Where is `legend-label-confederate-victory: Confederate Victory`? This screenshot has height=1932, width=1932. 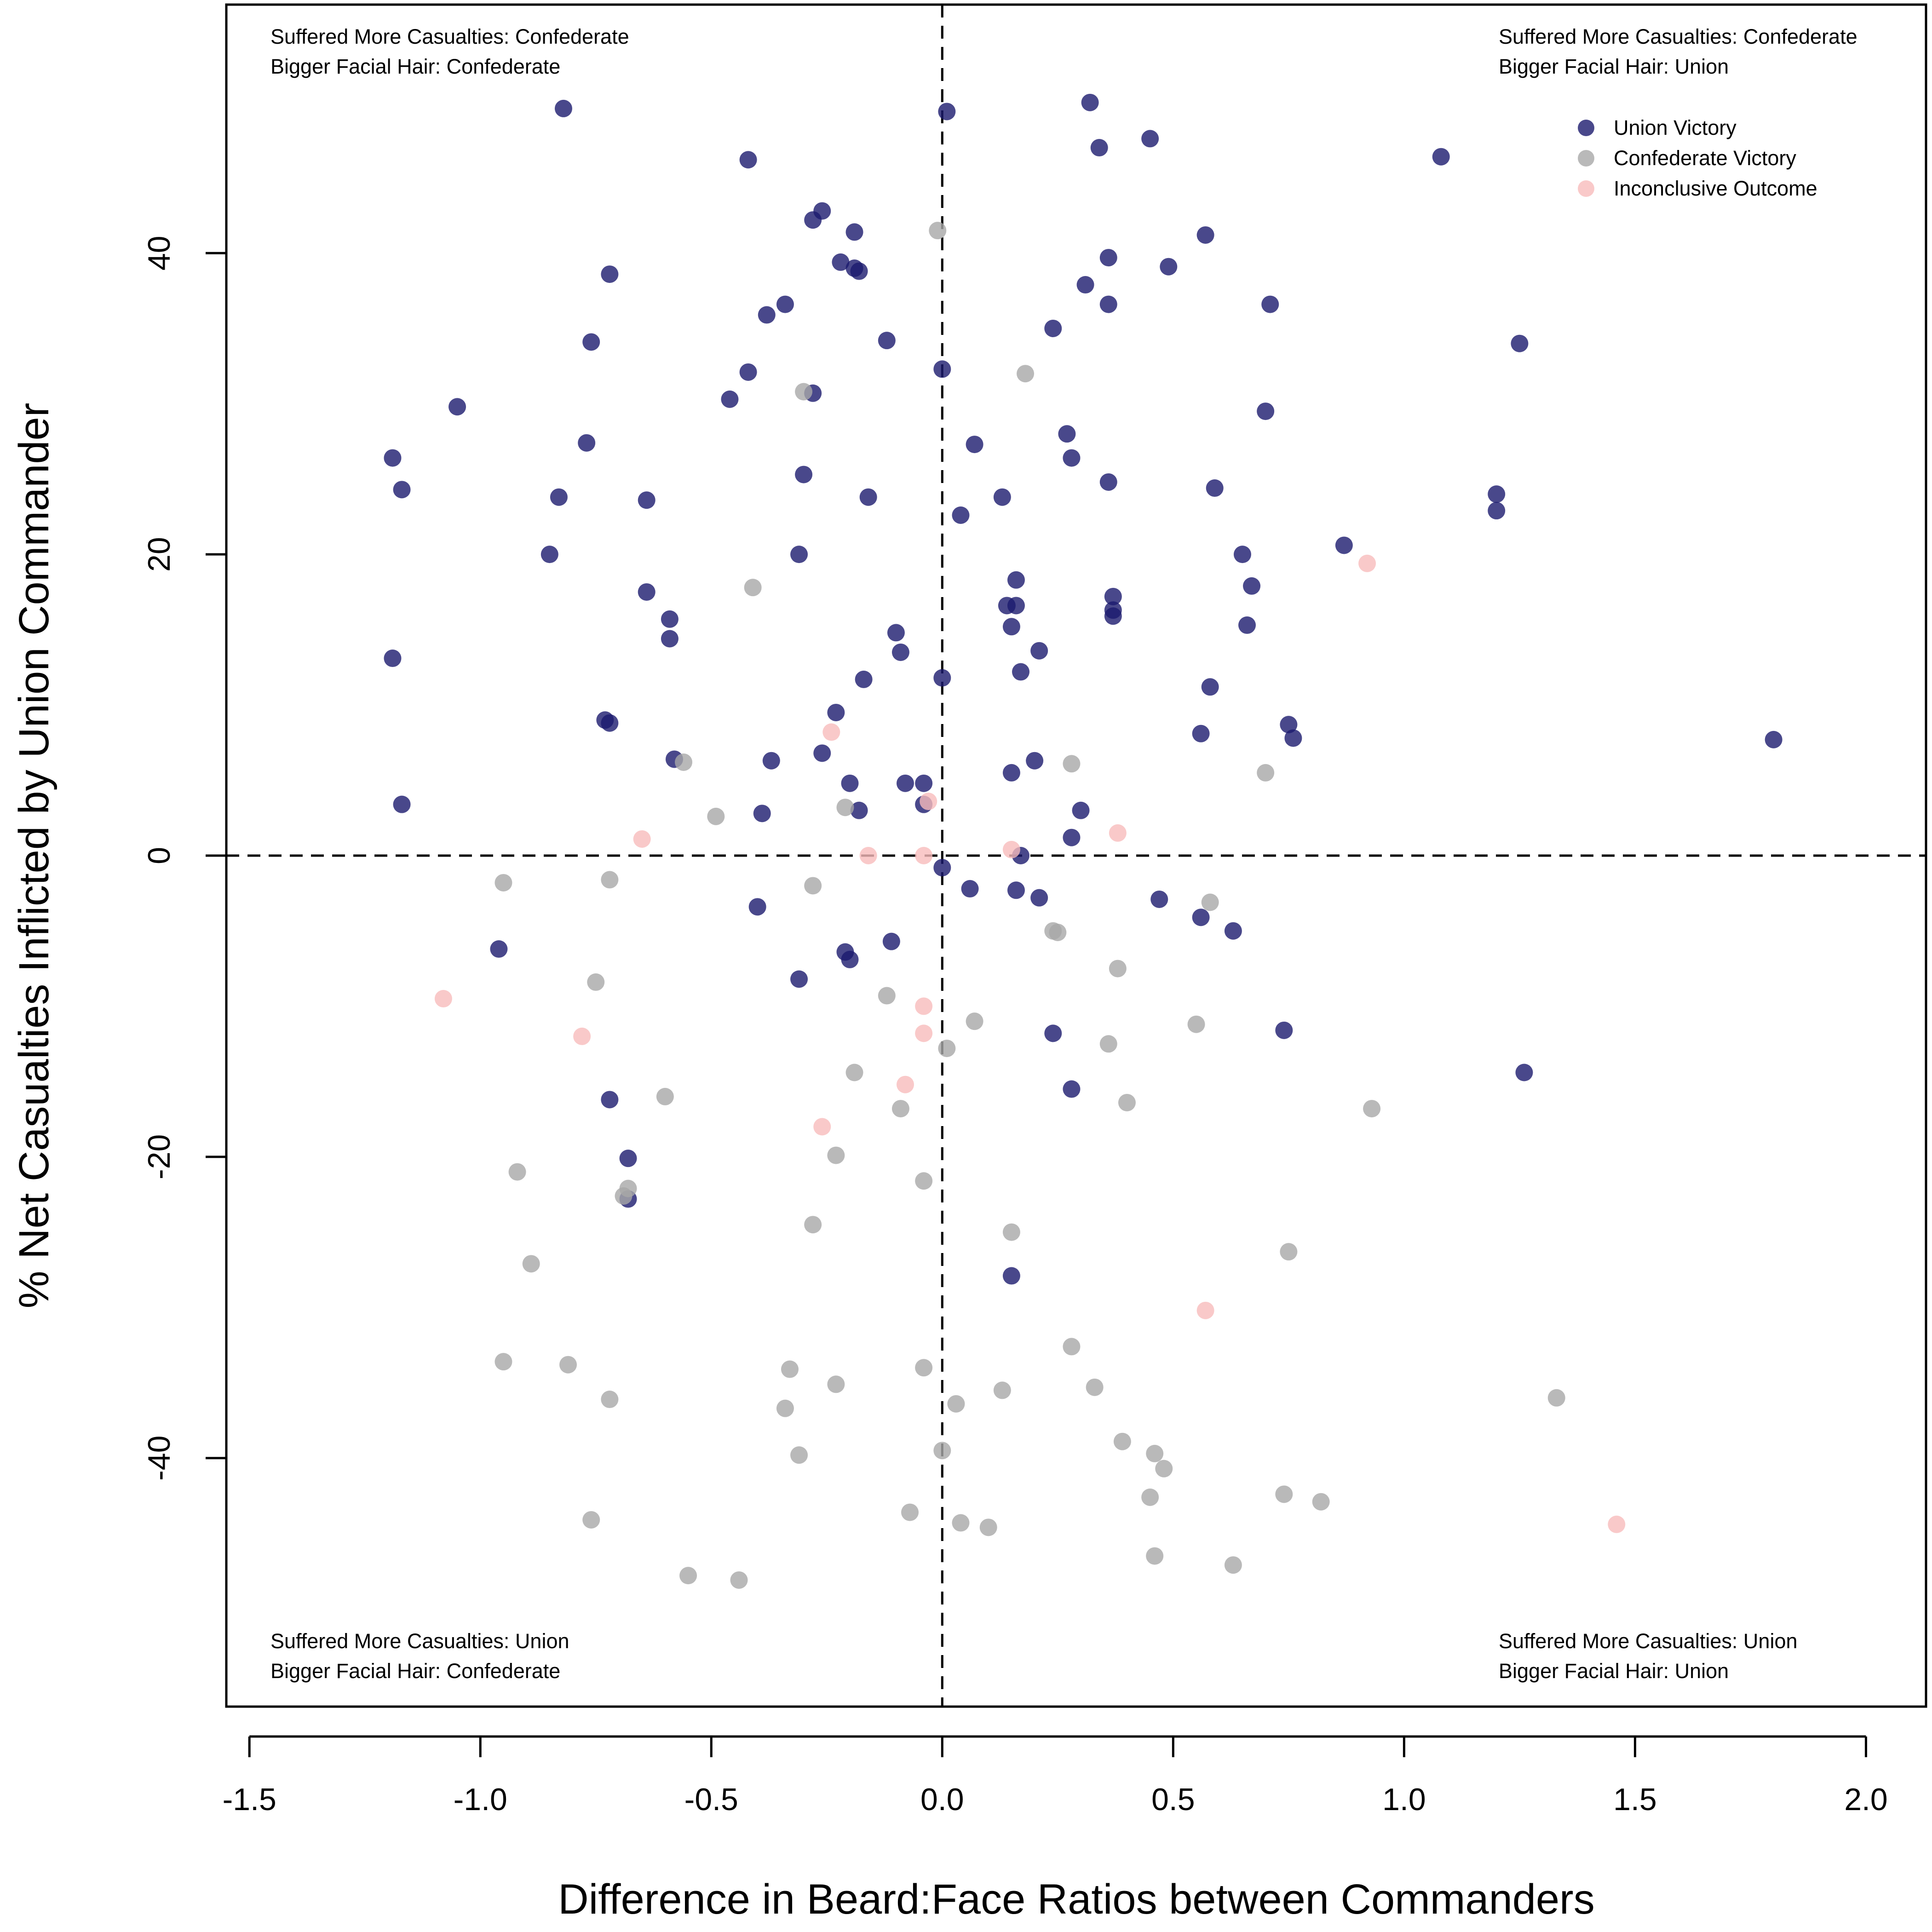
legend-label-confederate-victory: Confederate Victory is located at coordinates (1705, 158).